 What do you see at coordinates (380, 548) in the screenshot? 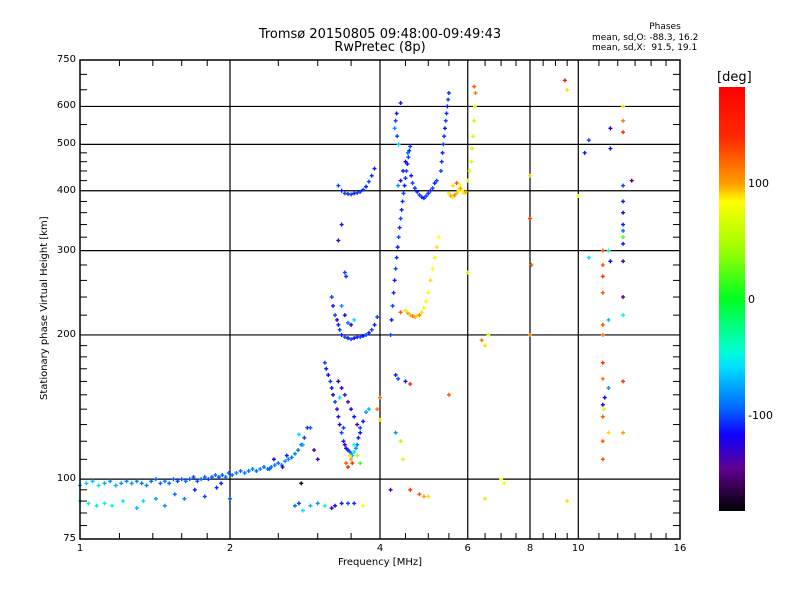
I see `x-tick-label: 4` at bounding box center [380, 548].